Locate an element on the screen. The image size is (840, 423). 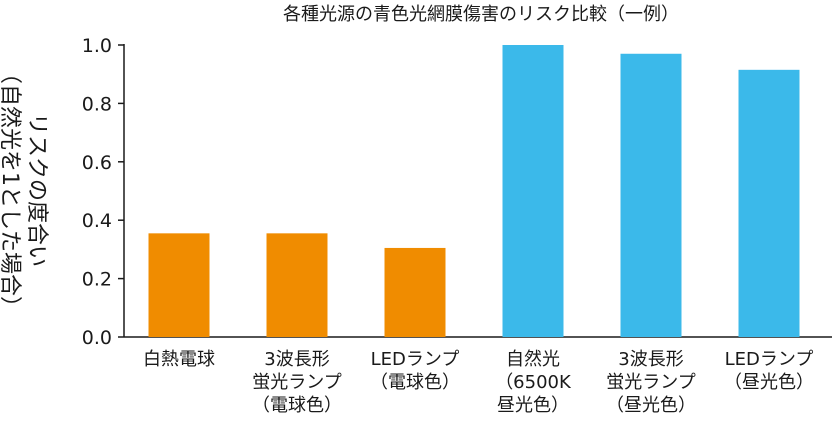
x-category-label: 3波長形蛍光ランプ（電球色） is located at coordinates (297, 382).